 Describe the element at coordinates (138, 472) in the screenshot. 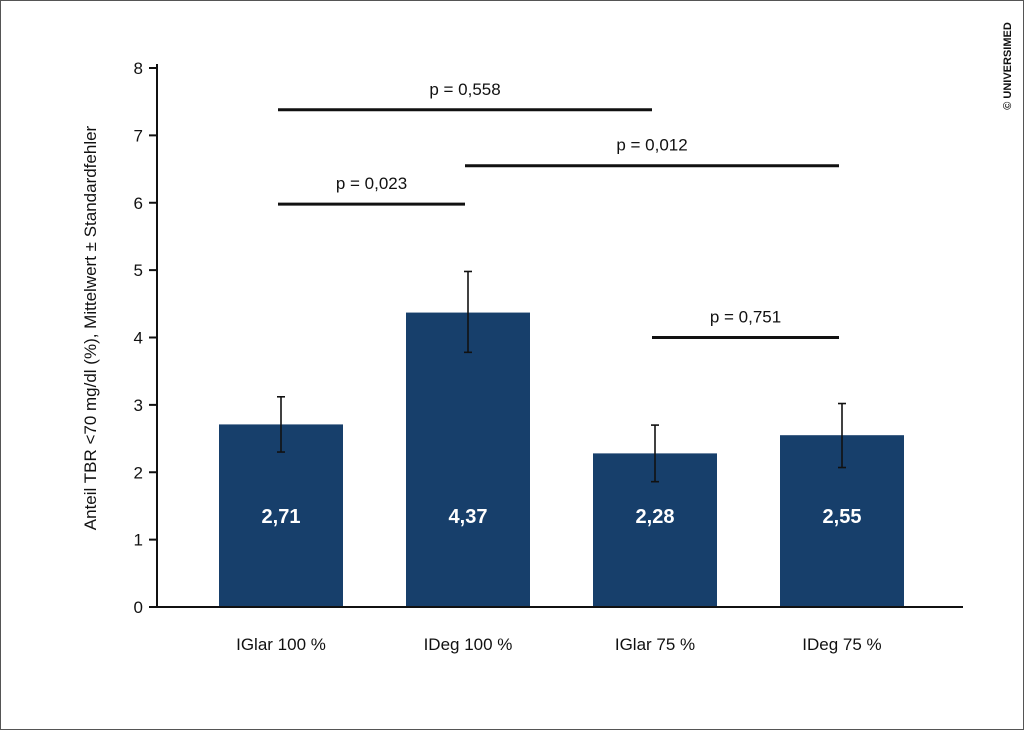

I see `y-tick-label: 2` at that location.